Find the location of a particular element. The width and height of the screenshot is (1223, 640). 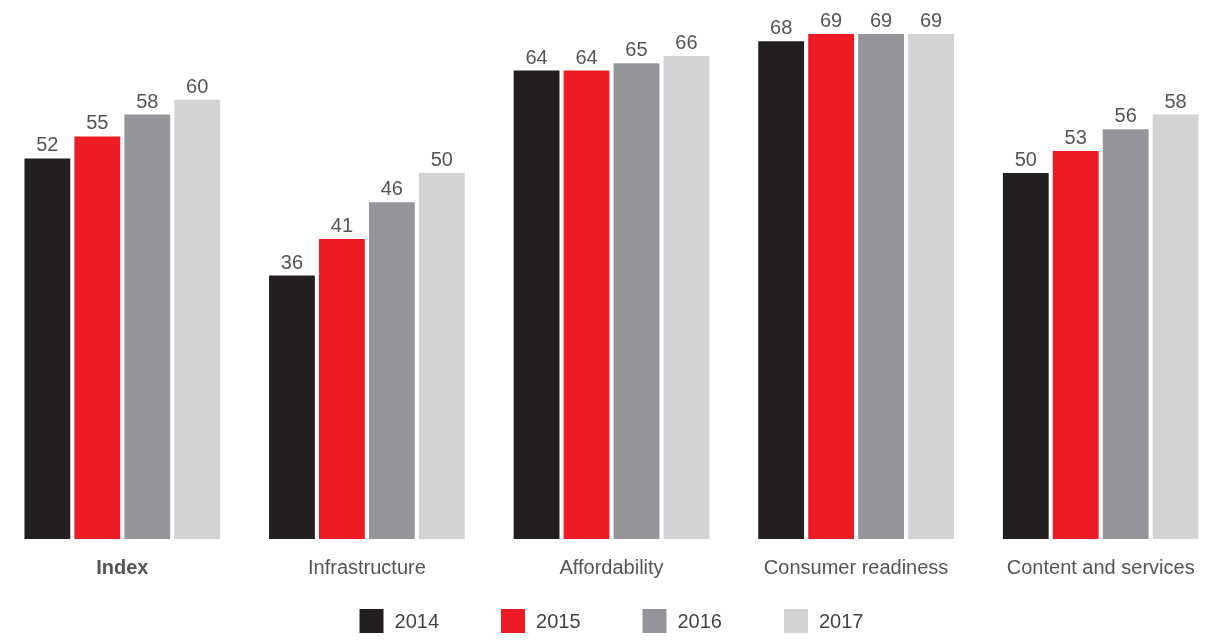

data-label: 52 is located at coordinates (47, 144).